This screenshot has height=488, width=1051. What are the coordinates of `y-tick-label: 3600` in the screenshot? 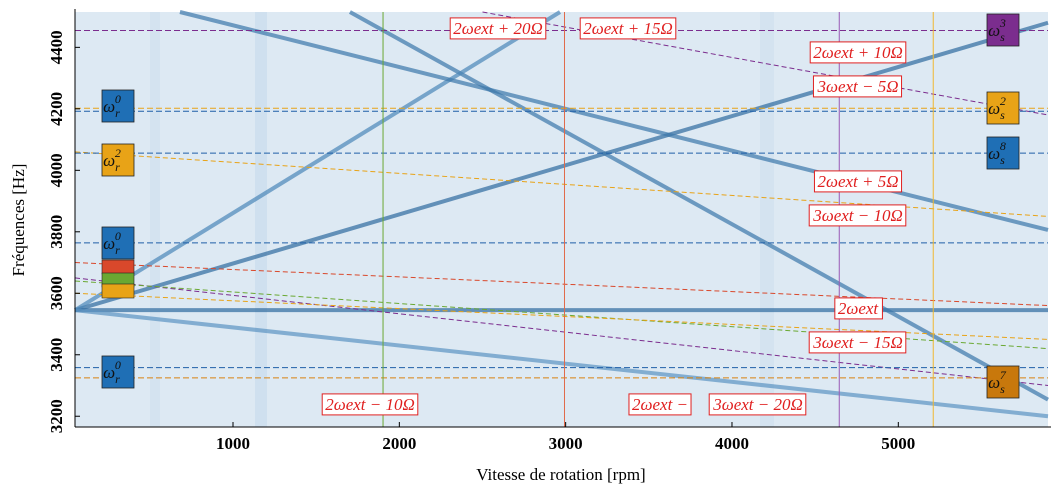 It's located at (56, 293).